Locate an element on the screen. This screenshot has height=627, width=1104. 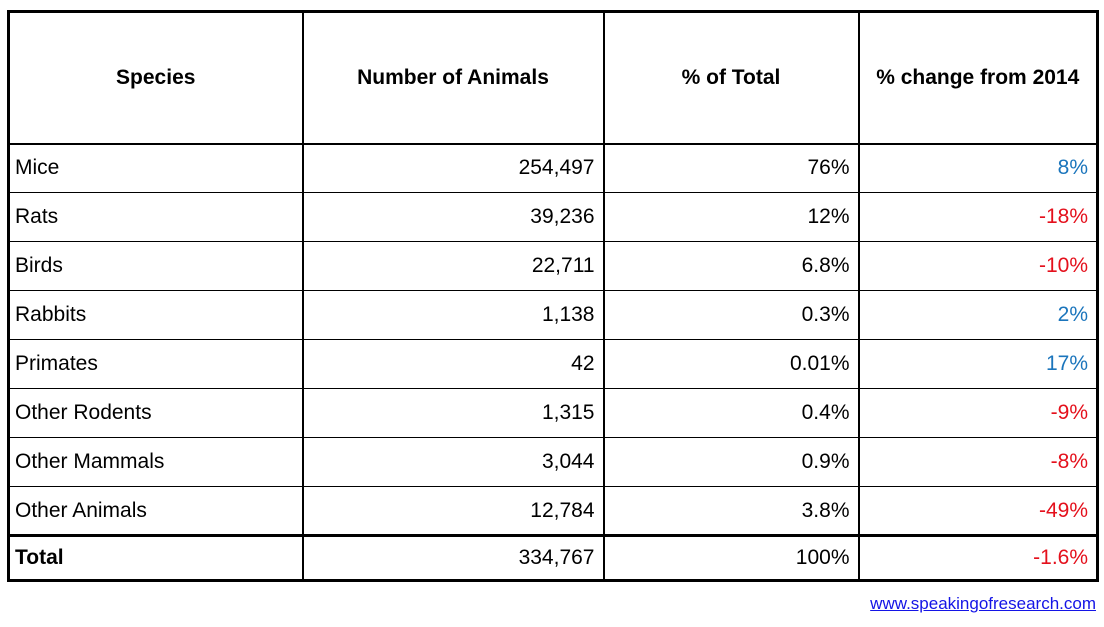
pct-total-cell: 6.8% is located at coordinates (730, 266).